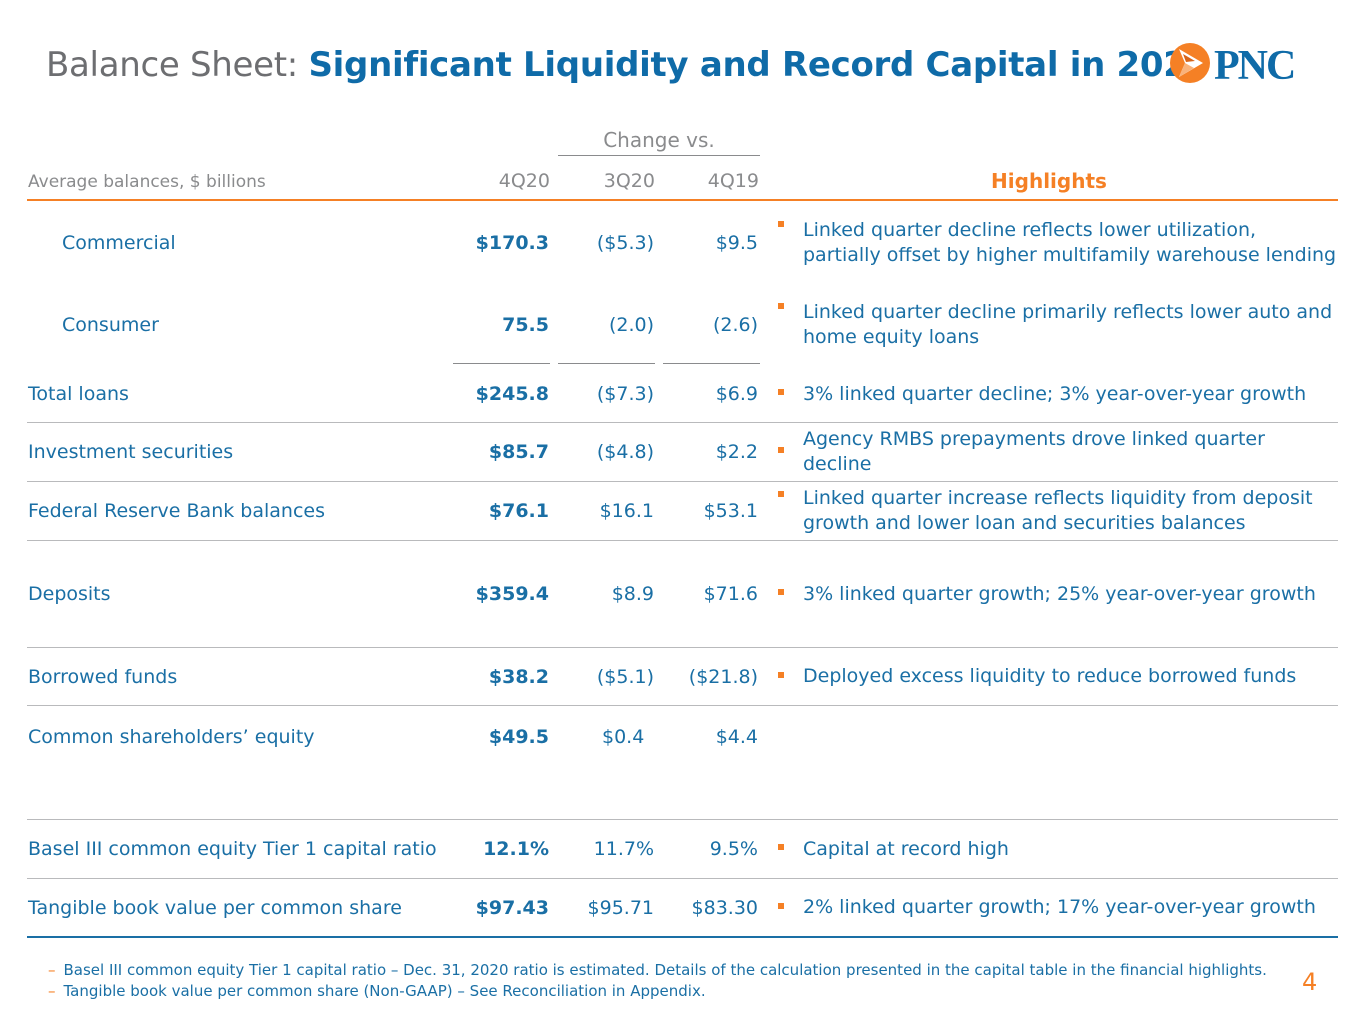  What do you see at coordinates (147, 182) in the screenshot?
I see `label-column-header: Average balances, $ billions` at bounding box center [147, 182].